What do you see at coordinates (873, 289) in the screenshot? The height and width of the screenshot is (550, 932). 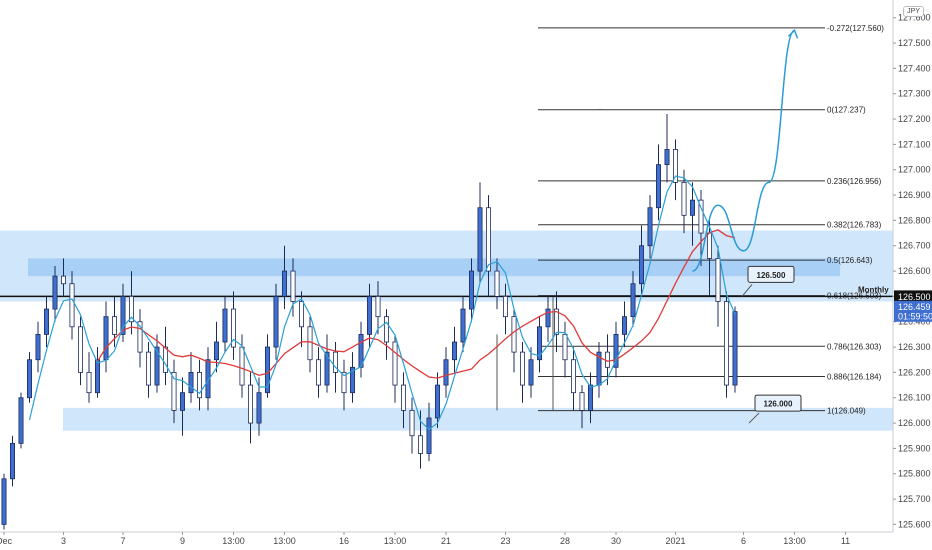 I see `monthly-level-label: Monthly` at bounding box center [873, 289].